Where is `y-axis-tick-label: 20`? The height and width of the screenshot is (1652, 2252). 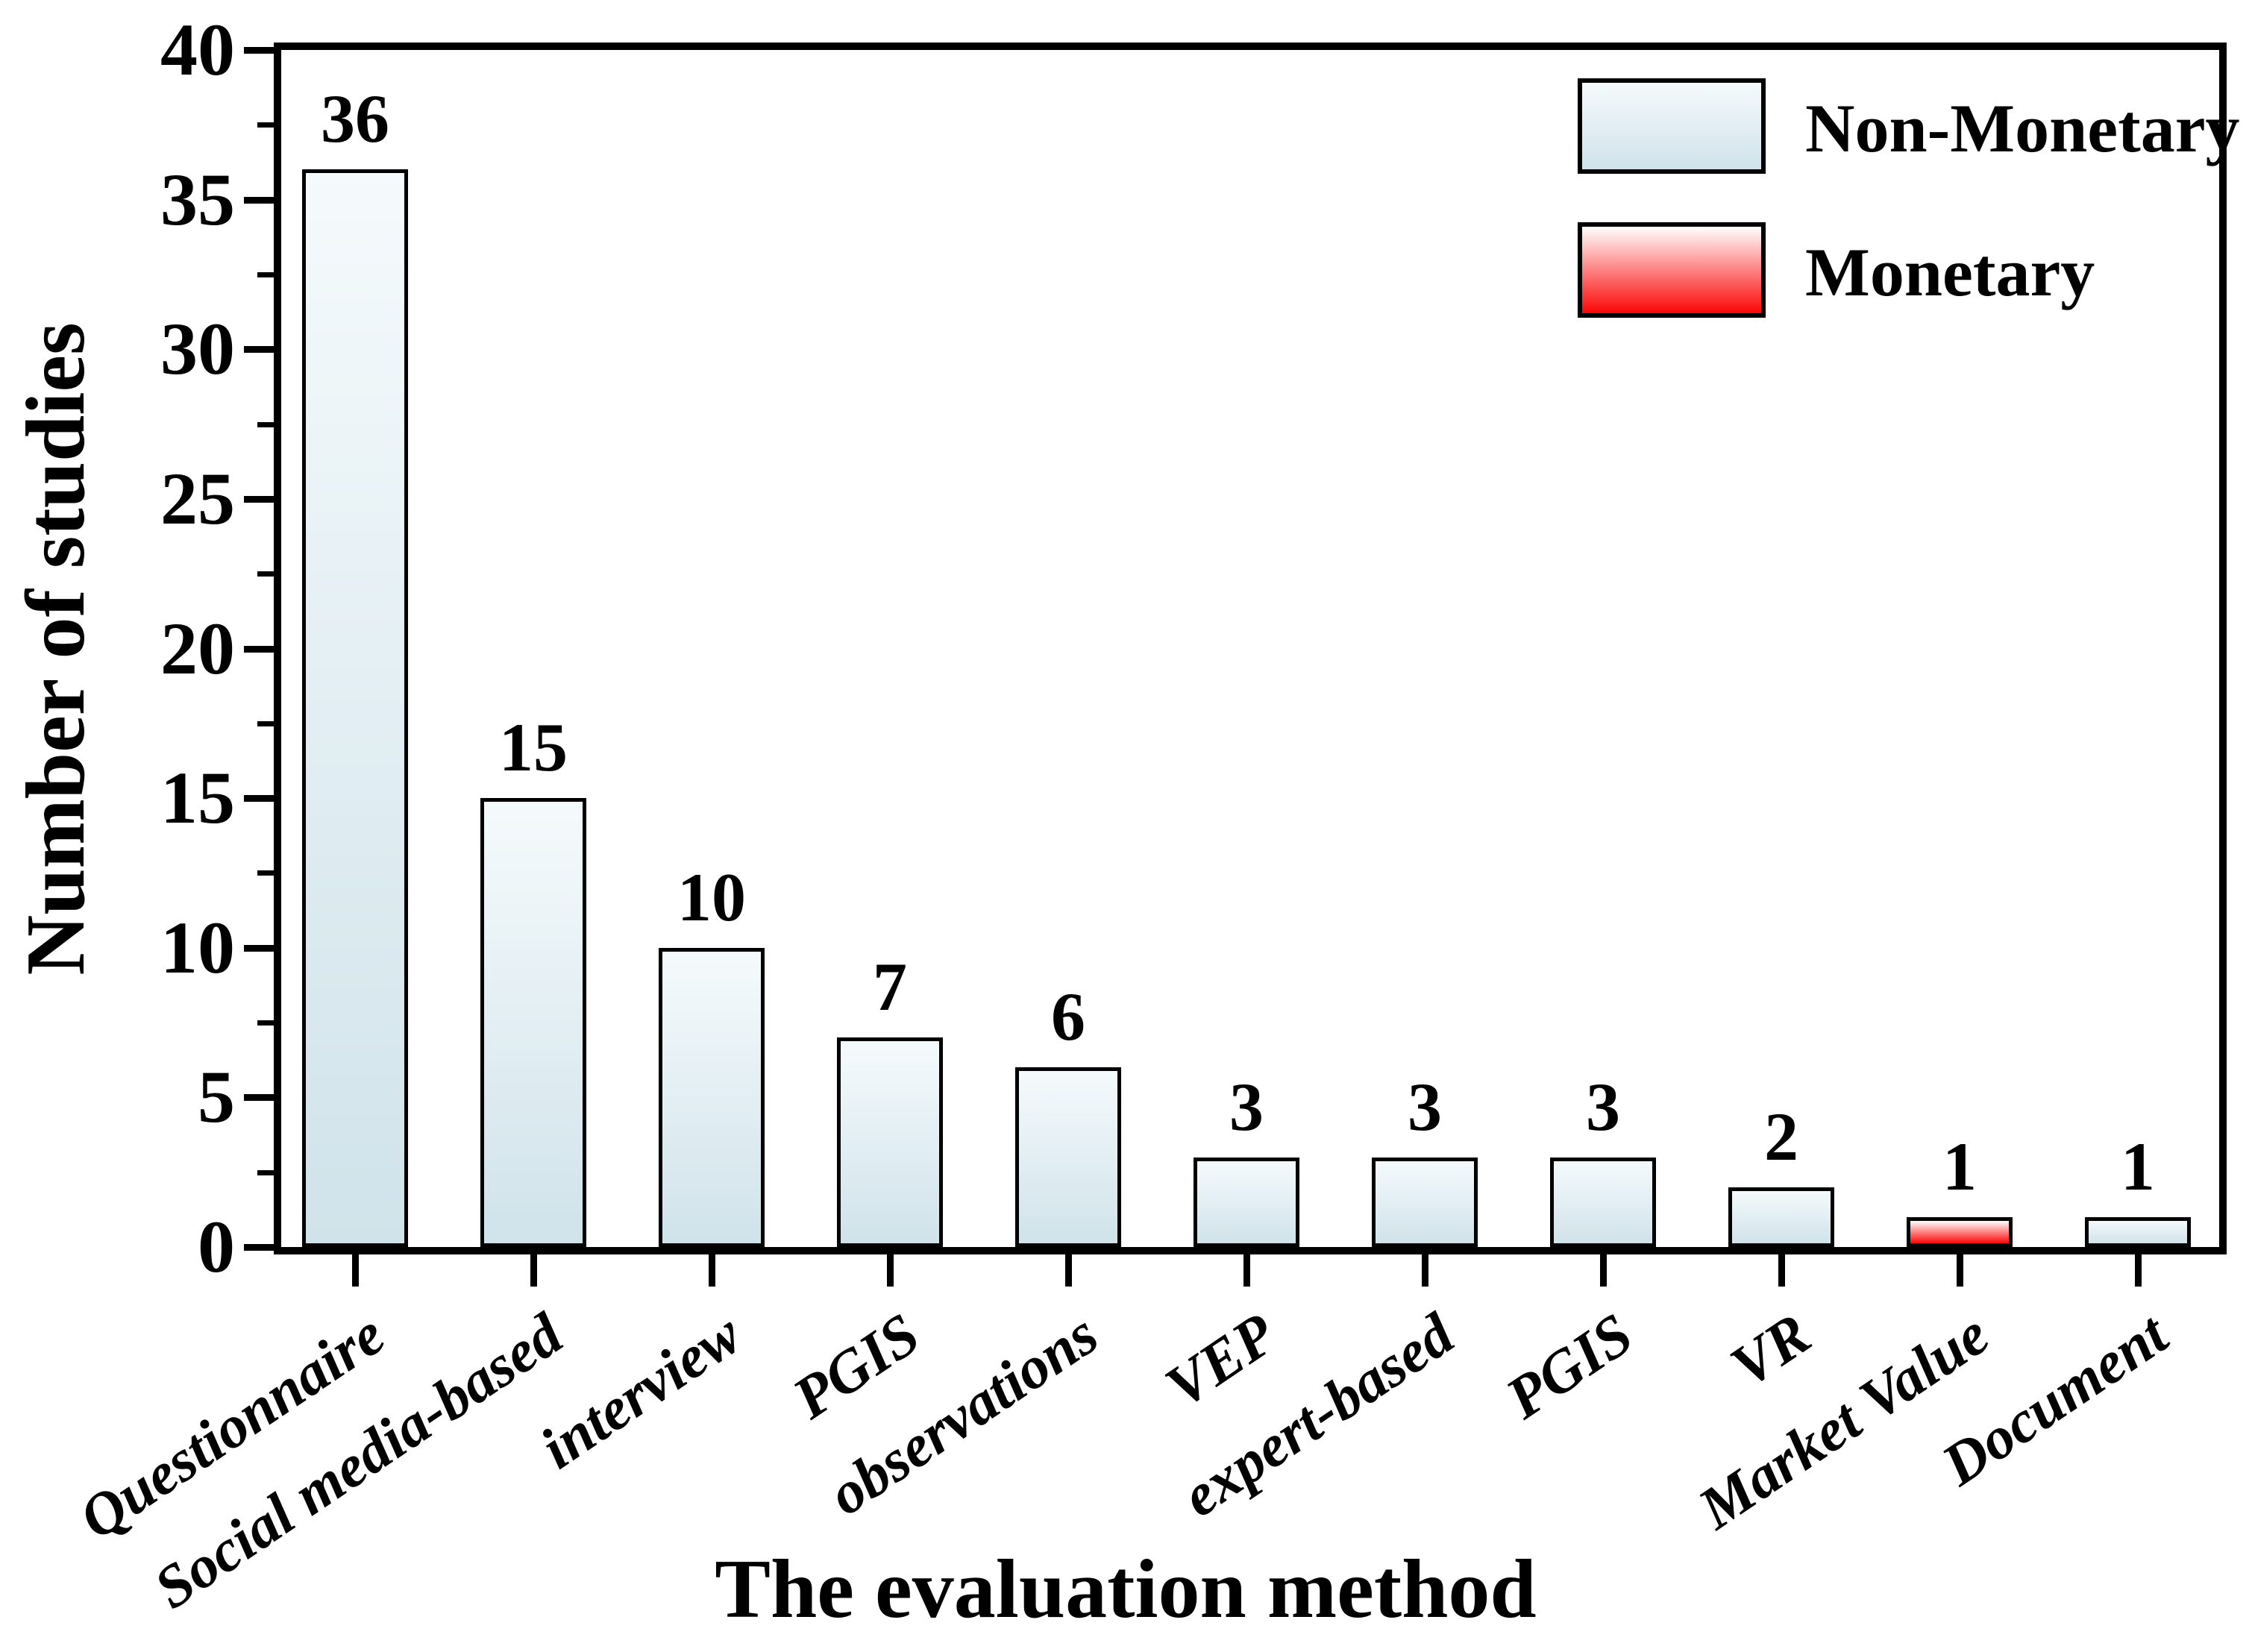 y-axis-tick-label: 20 is located at coordinates (197, 648).